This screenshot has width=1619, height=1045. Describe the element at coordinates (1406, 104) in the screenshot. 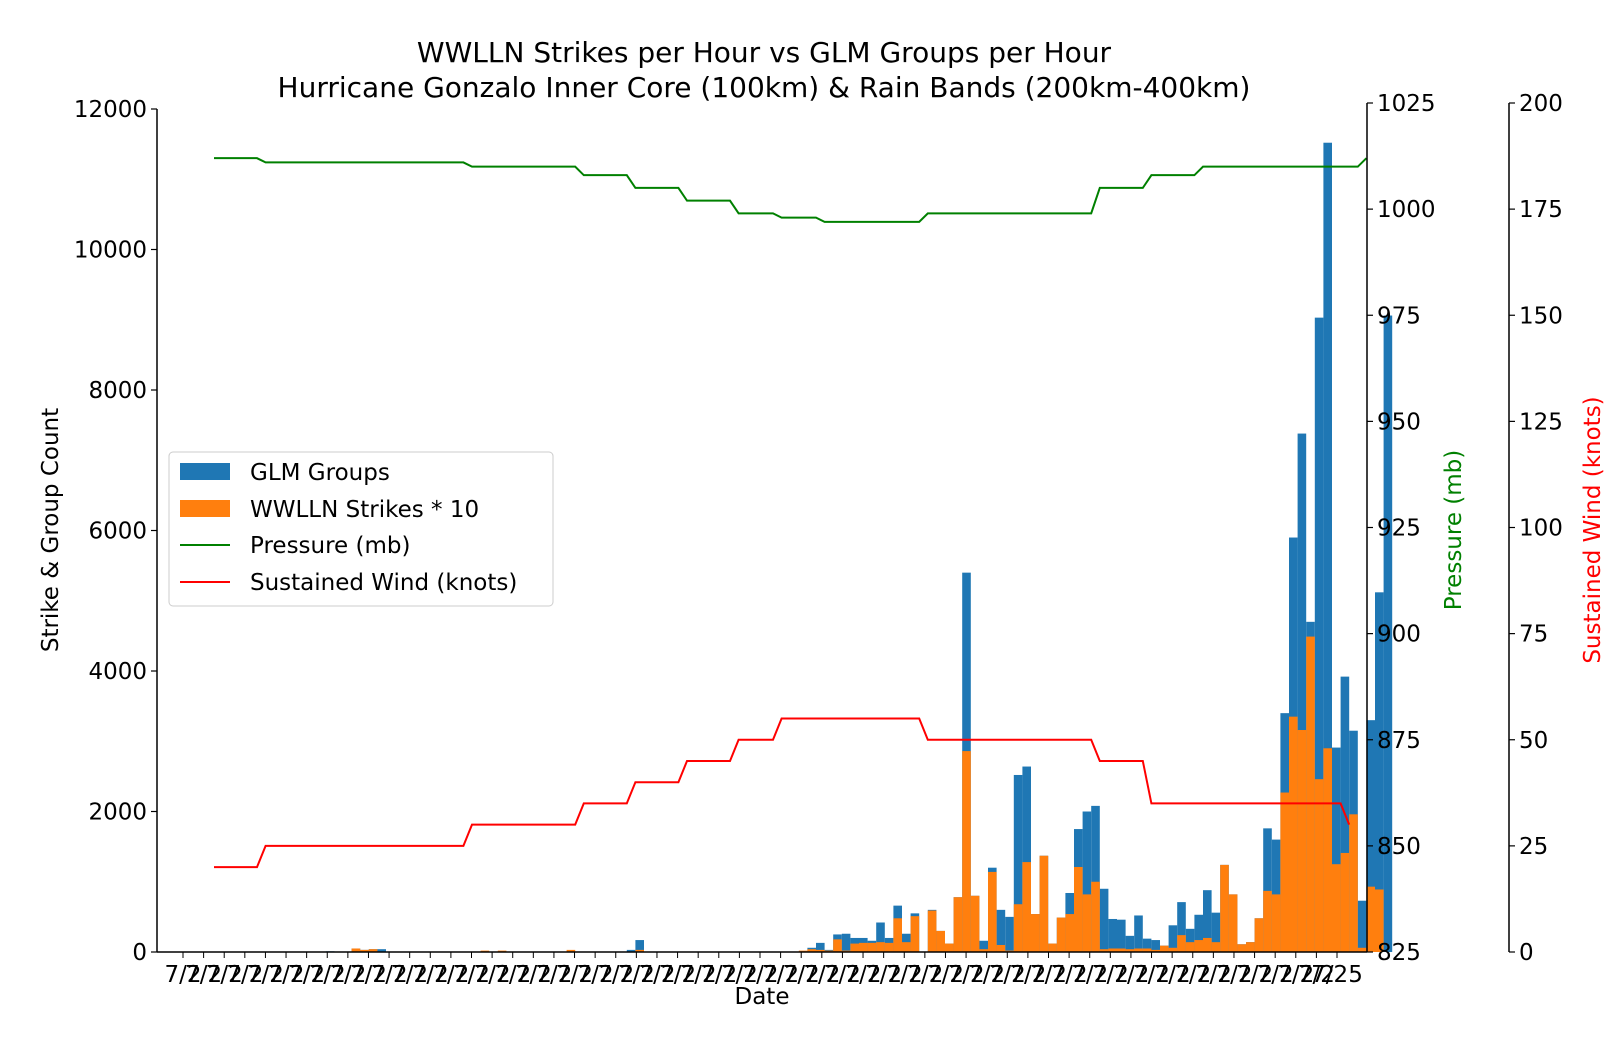

I see `pressure-tick-label: 1025` at that location.